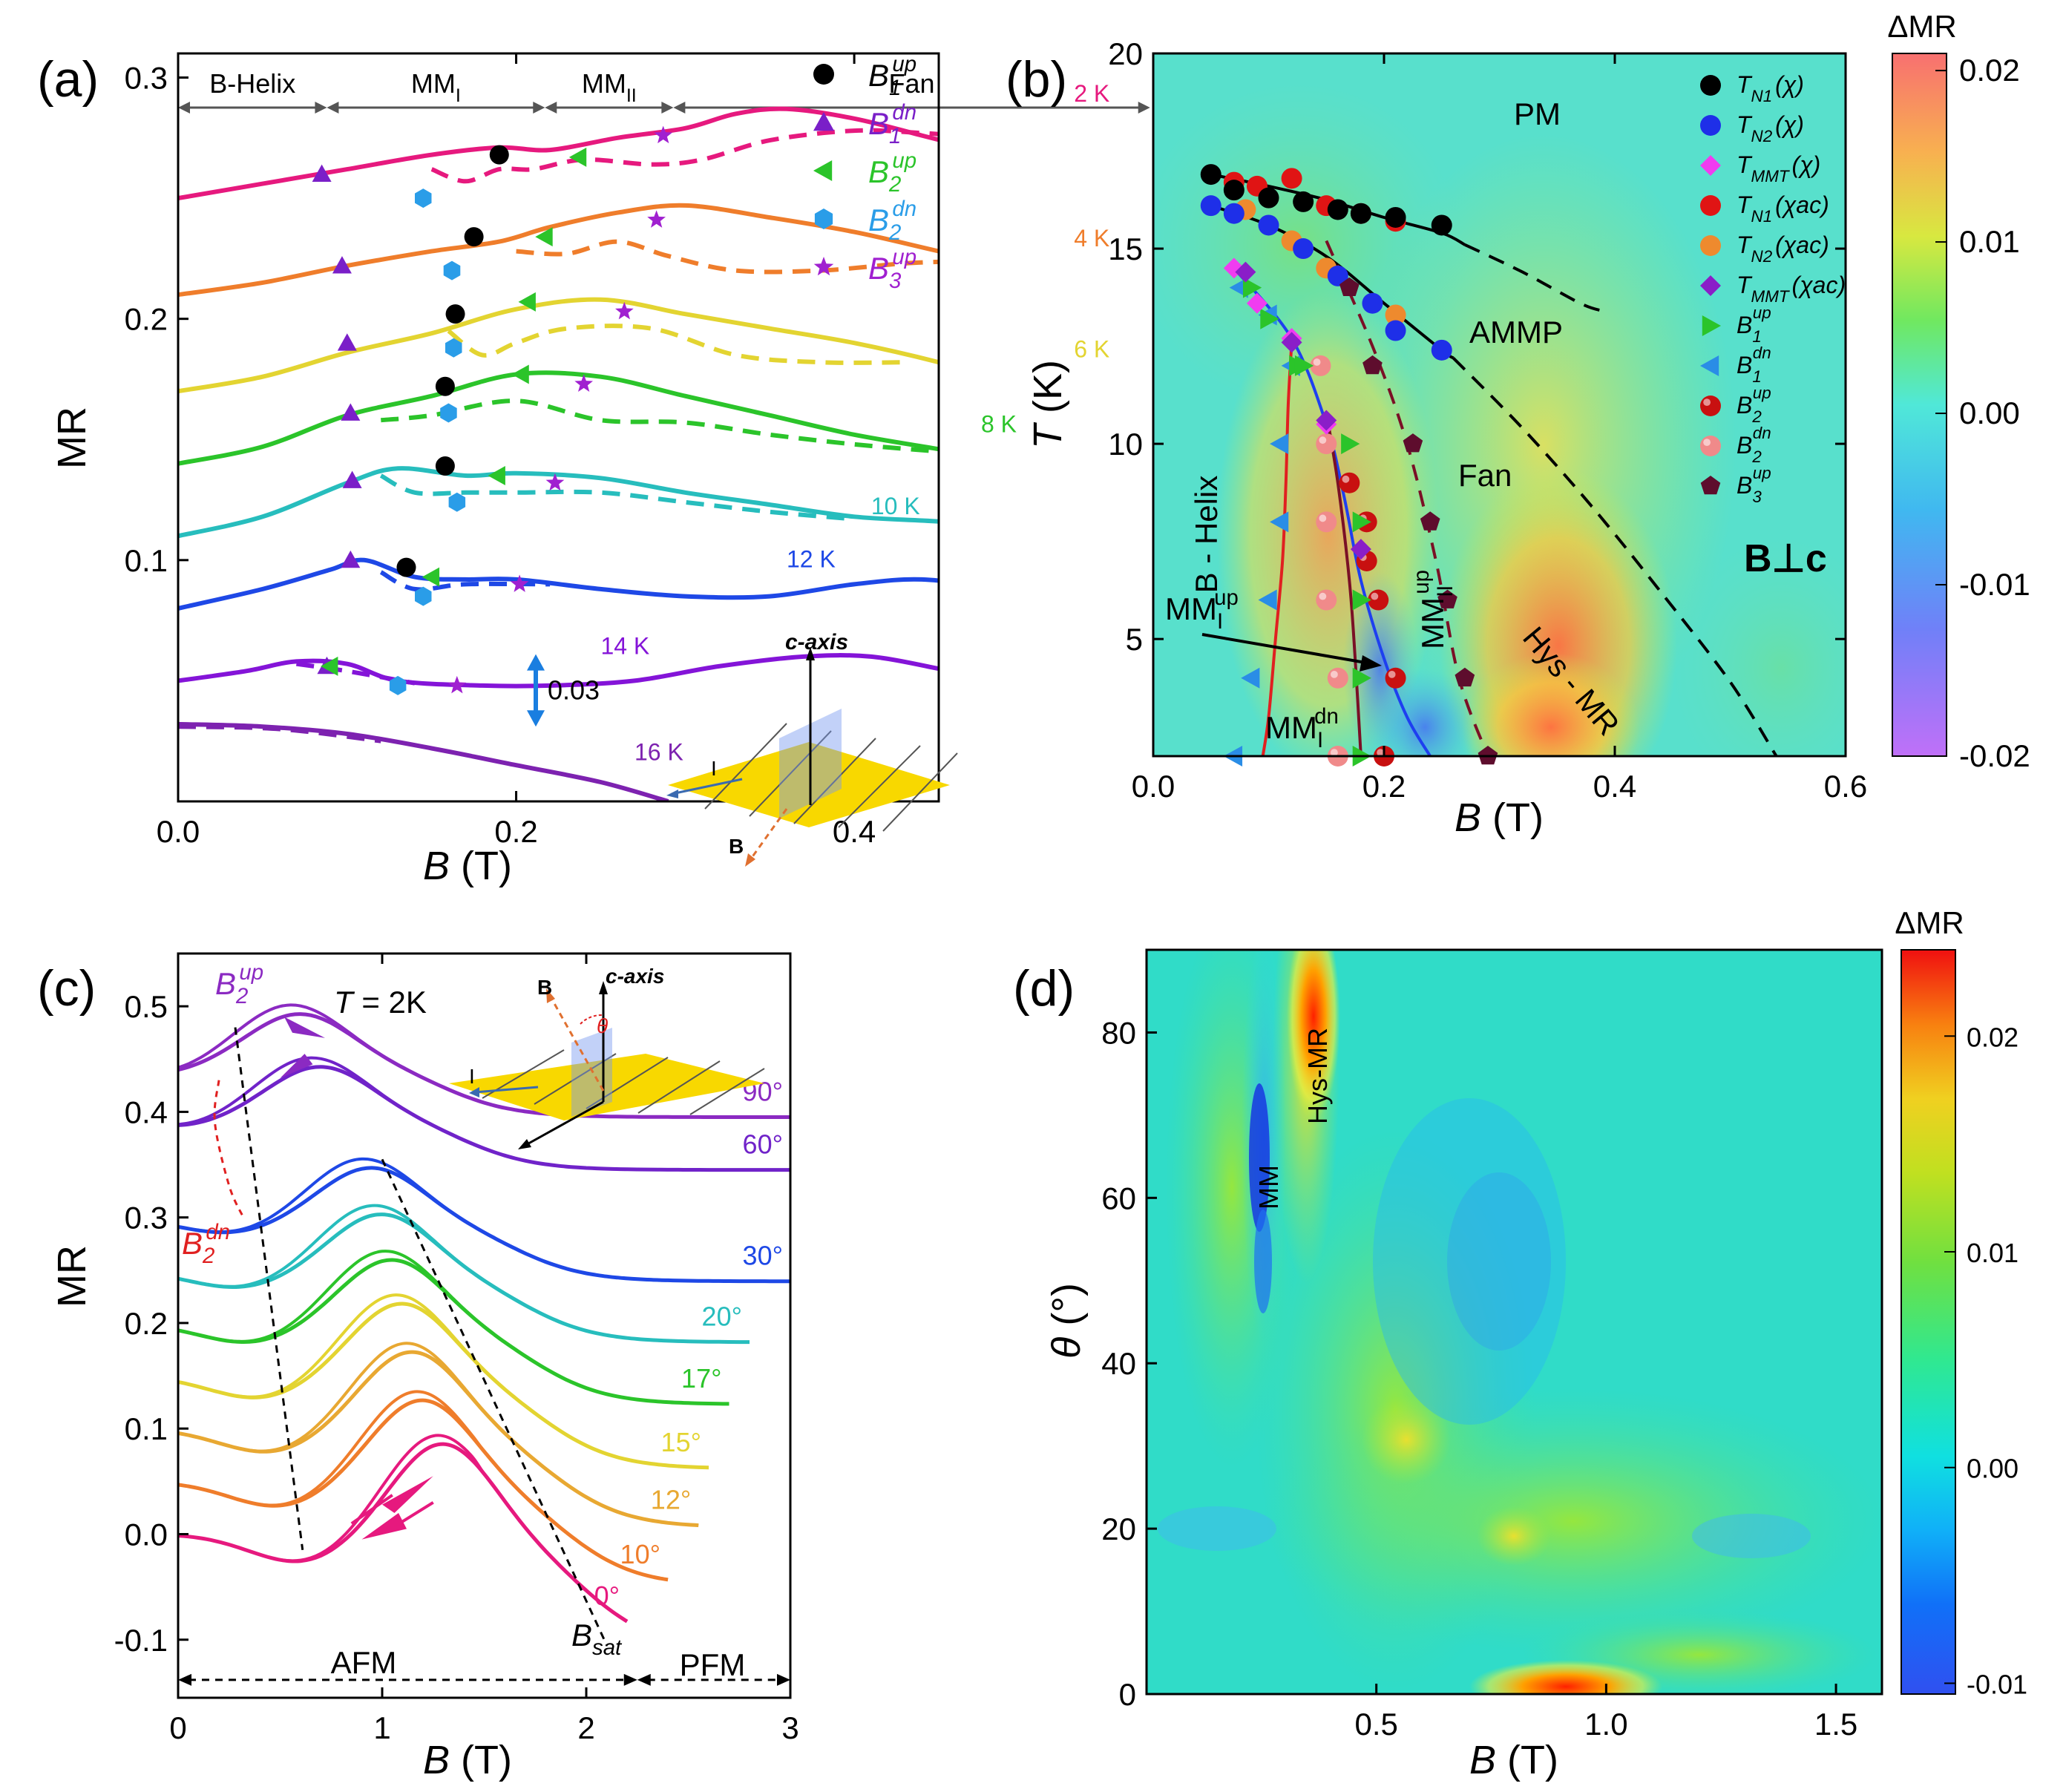  Describe the element at coordinates (783, 1679) in the screenshot. I see `pfm-arrow-right` at that location.